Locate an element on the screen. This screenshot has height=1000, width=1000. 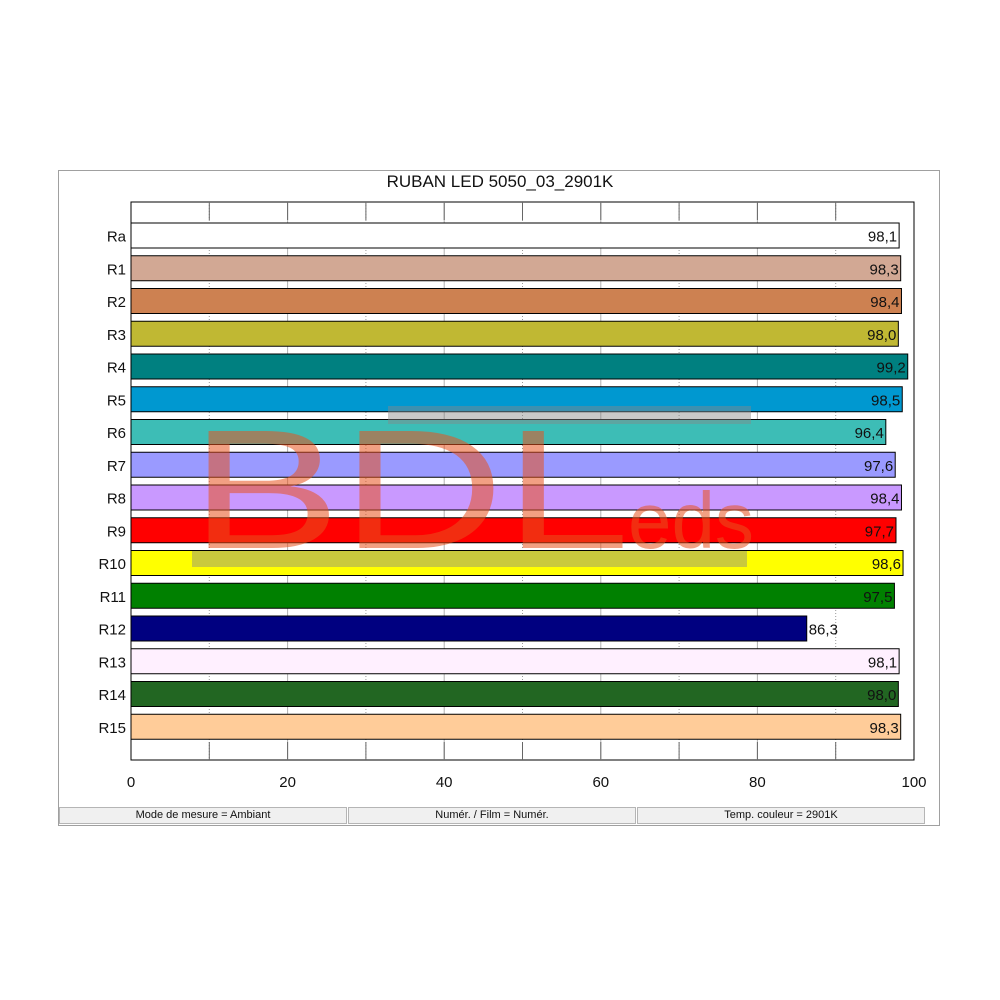
category-label: R10 is located at coordinates (112, 564).